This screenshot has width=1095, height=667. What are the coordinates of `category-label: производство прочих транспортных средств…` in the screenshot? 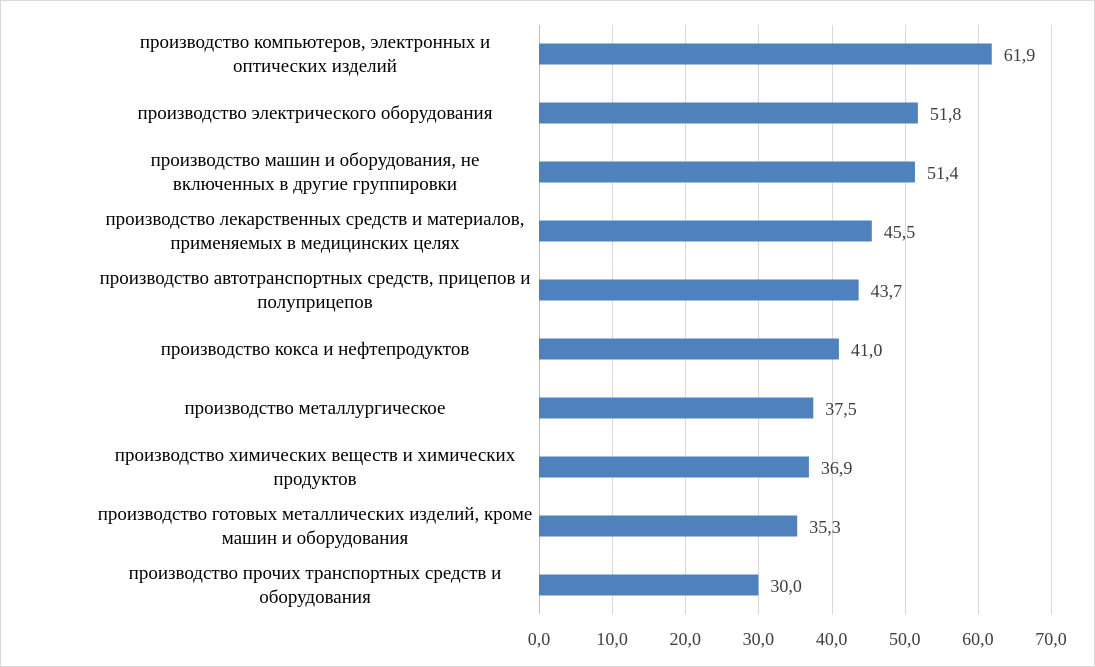 It's located at (315, 585).